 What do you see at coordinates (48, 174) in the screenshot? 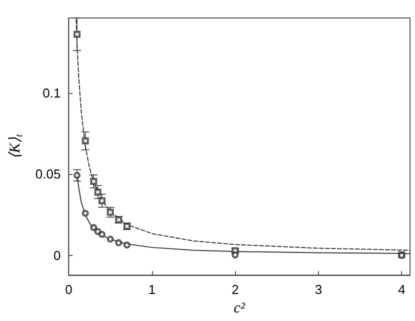
I see `y-tick-label: 0.05` at bounding box center [48, 174].